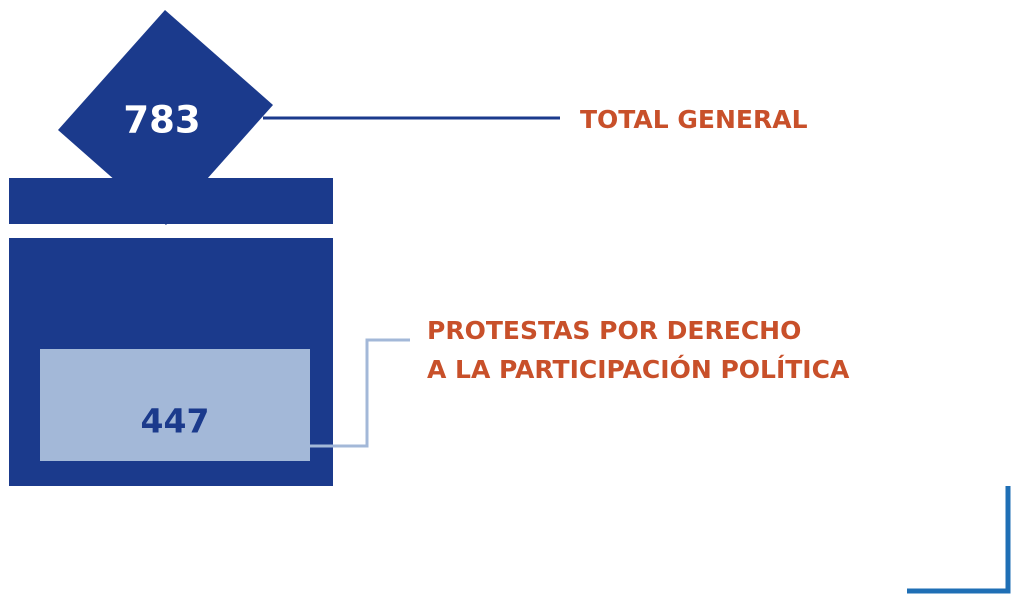 The width and height of the screenshot is (1011, 596). What do you see at coordinates (638, 369) in the screenshot?
I see `subset-label: A LA PARTICIPACIÓN POLÍTICA` at bounding box center [638, 369].